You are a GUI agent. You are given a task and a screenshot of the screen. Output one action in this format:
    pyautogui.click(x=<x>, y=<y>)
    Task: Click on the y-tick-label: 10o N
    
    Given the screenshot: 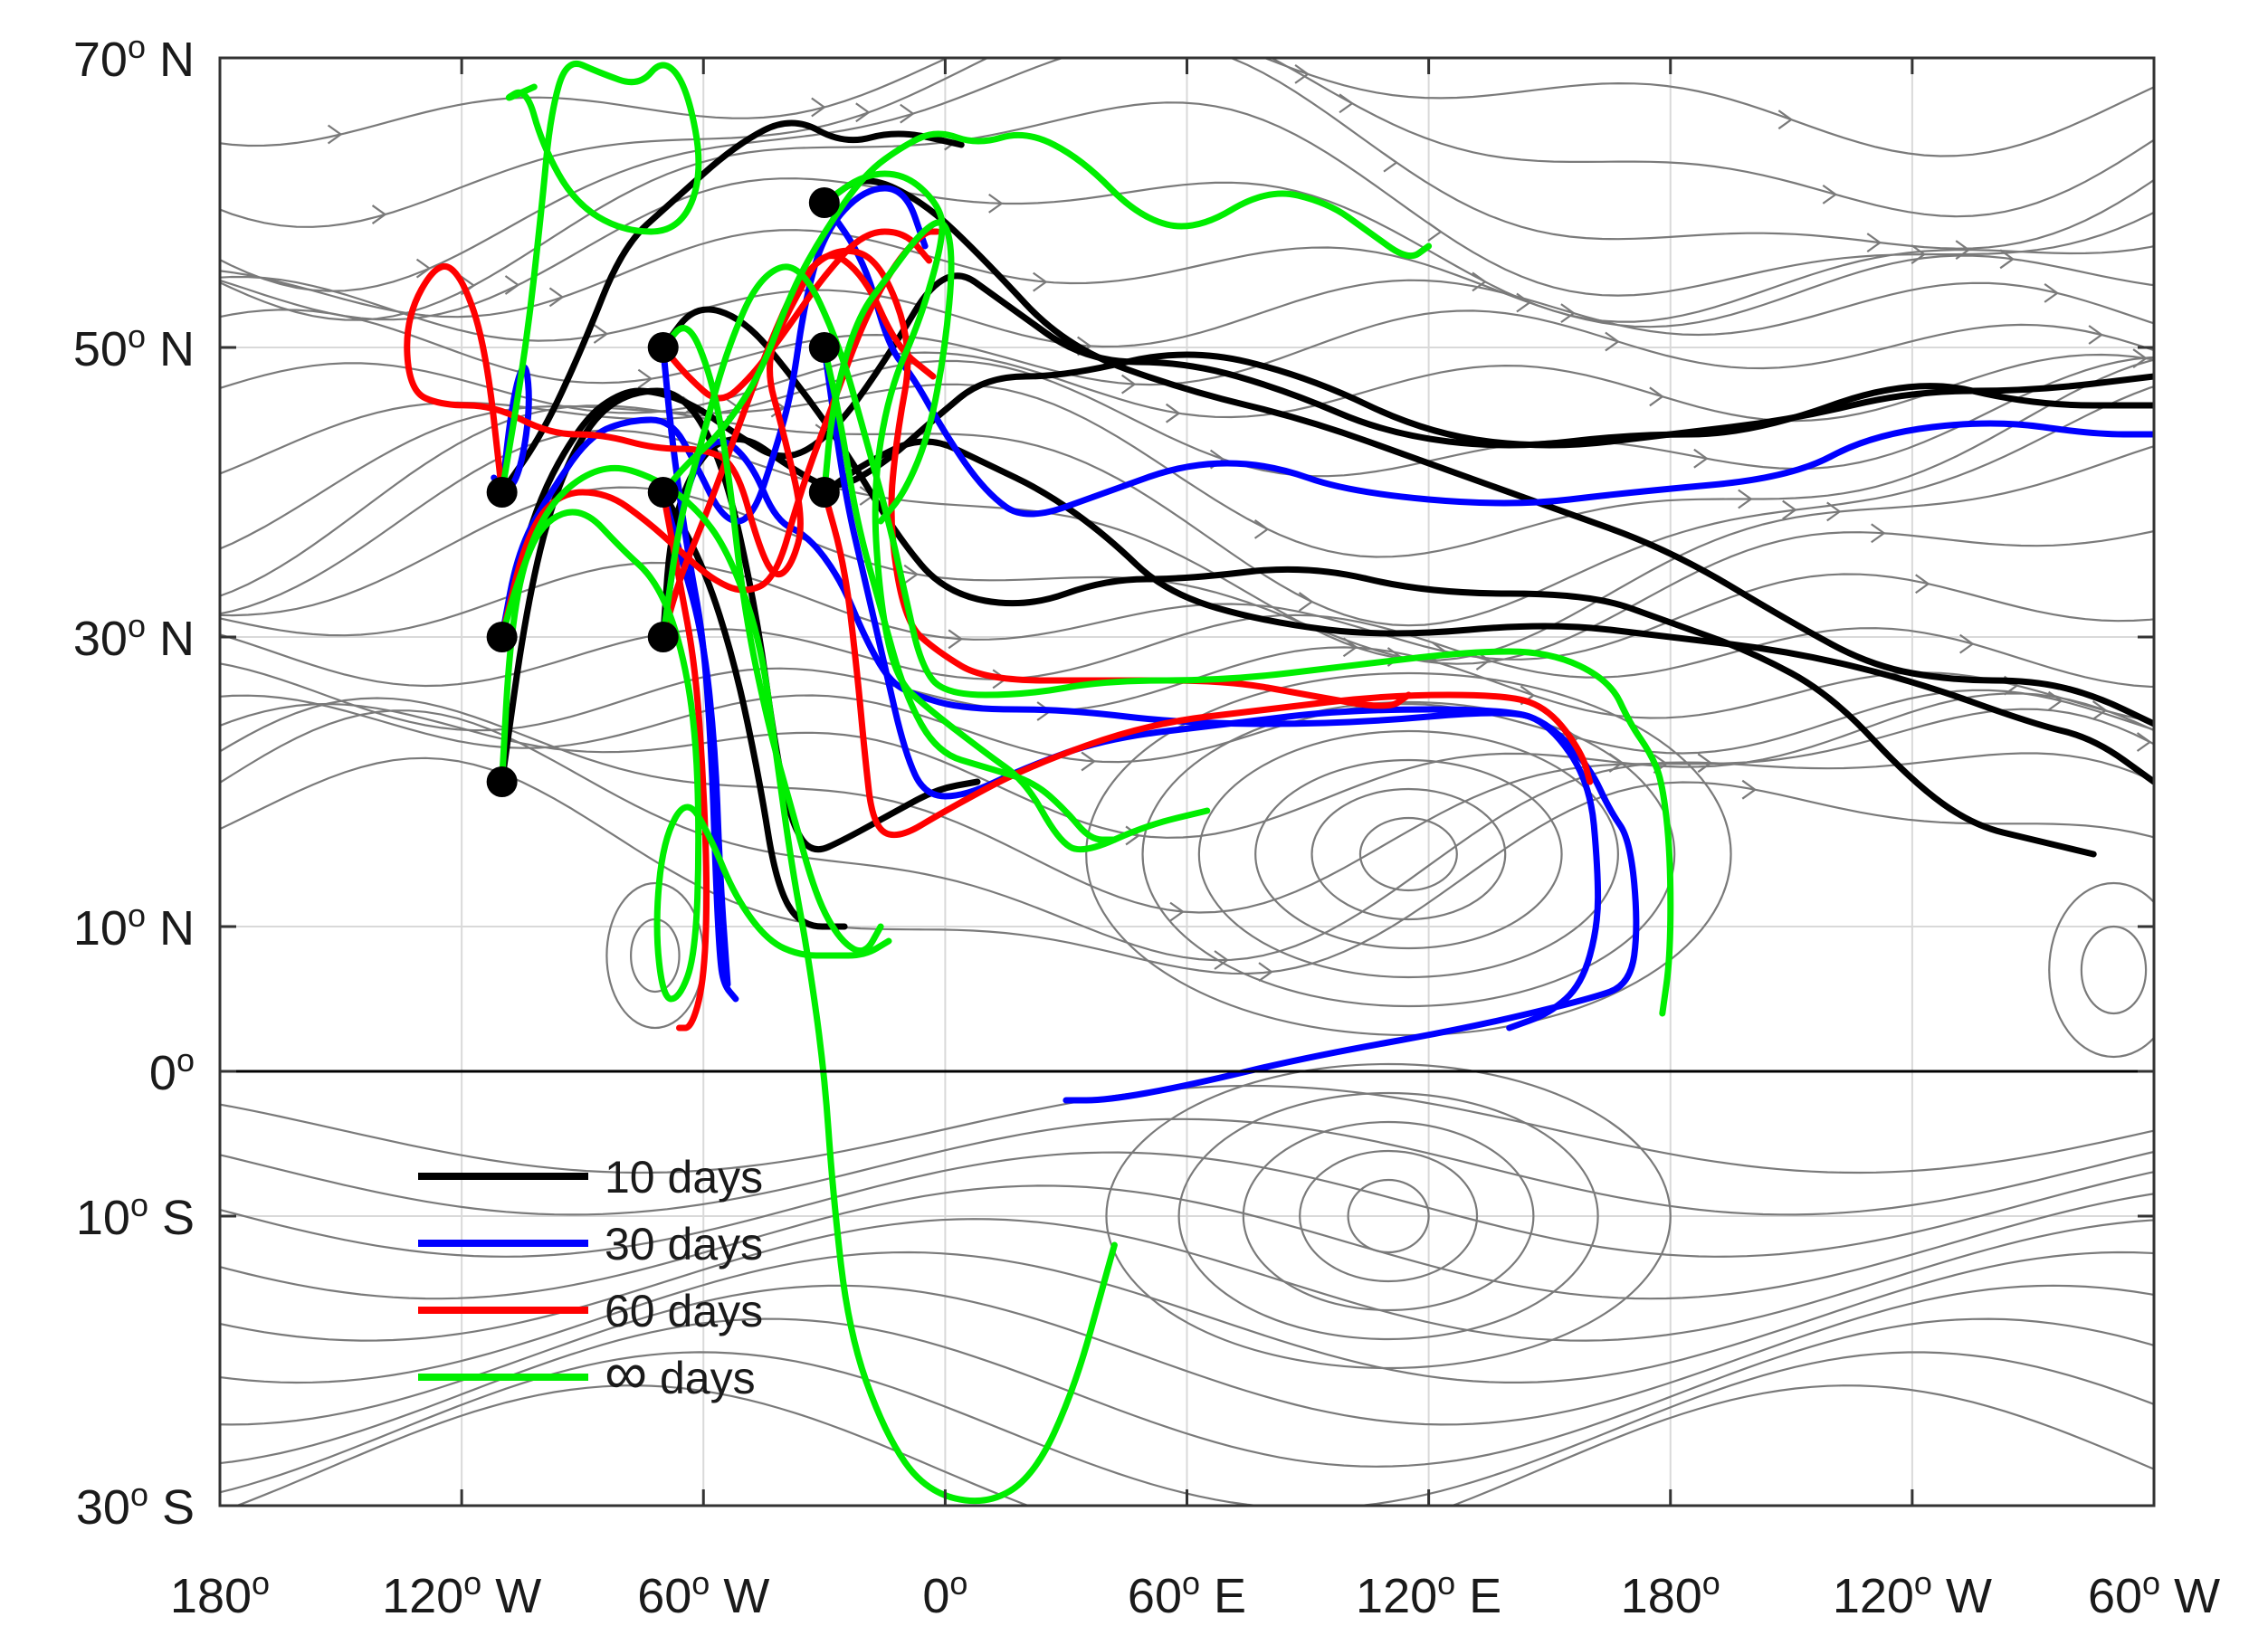 What is the action you would take?
    pyautogui.click(x=134, y=927)
    